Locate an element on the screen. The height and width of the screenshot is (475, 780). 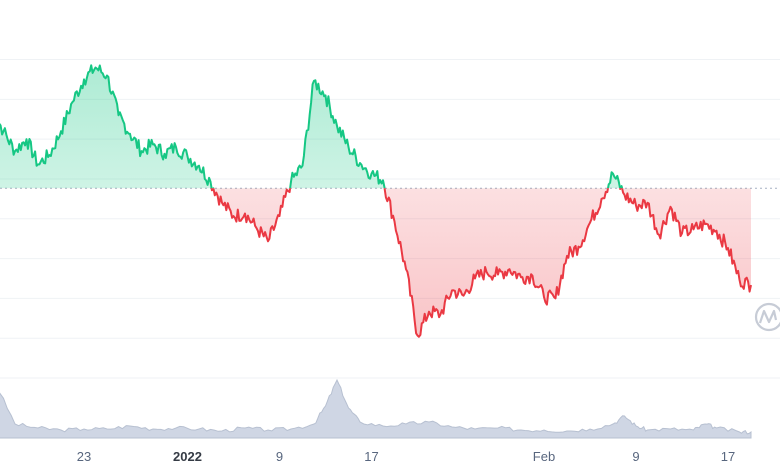
x-tick-label: Feb is located at coordinates (544, 456).